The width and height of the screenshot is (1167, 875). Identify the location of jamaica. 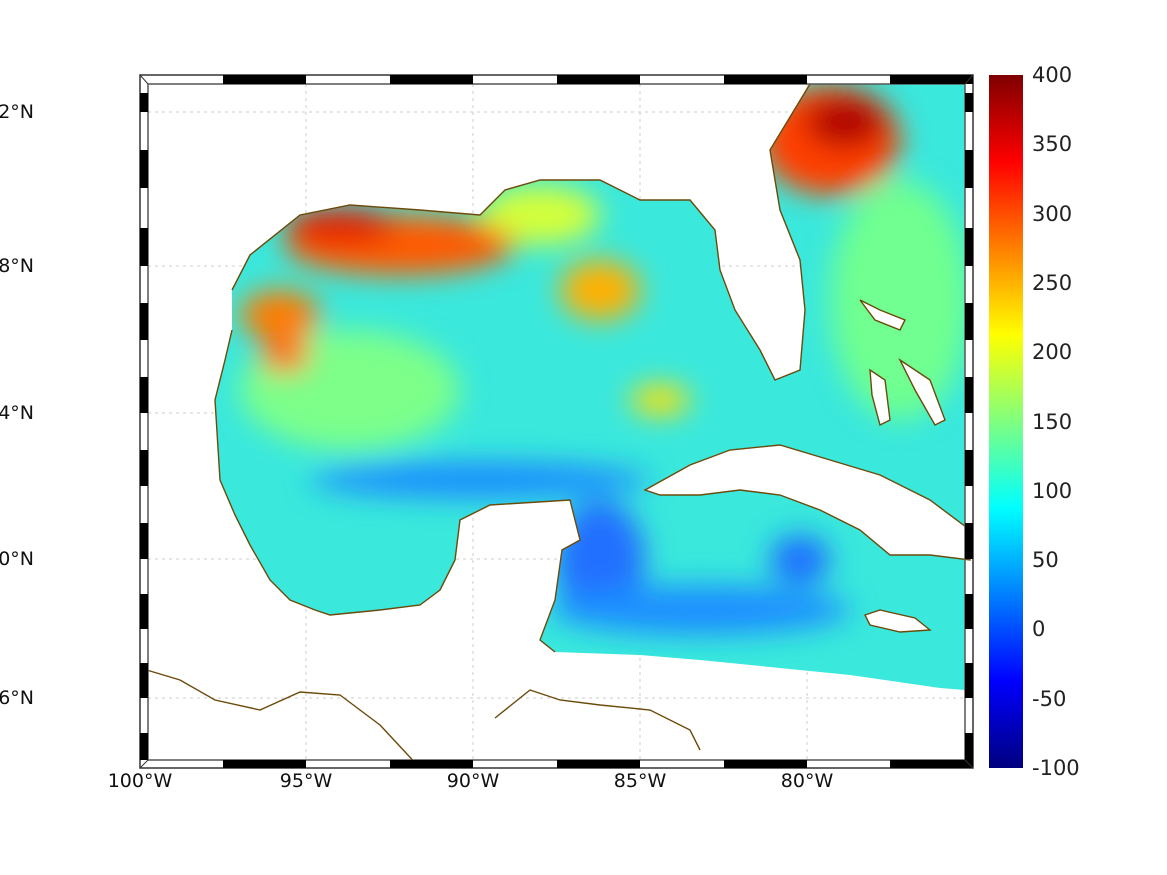
(898, 621).